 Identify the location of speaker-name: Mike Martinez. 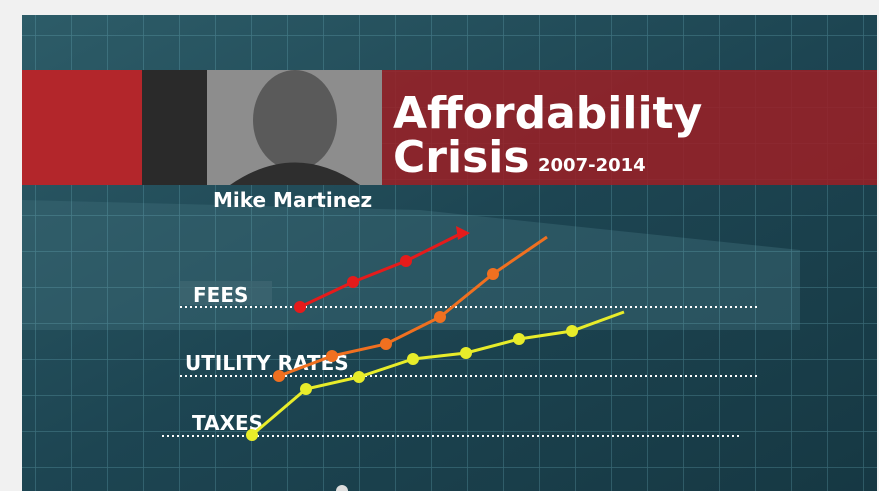
(292, 200).